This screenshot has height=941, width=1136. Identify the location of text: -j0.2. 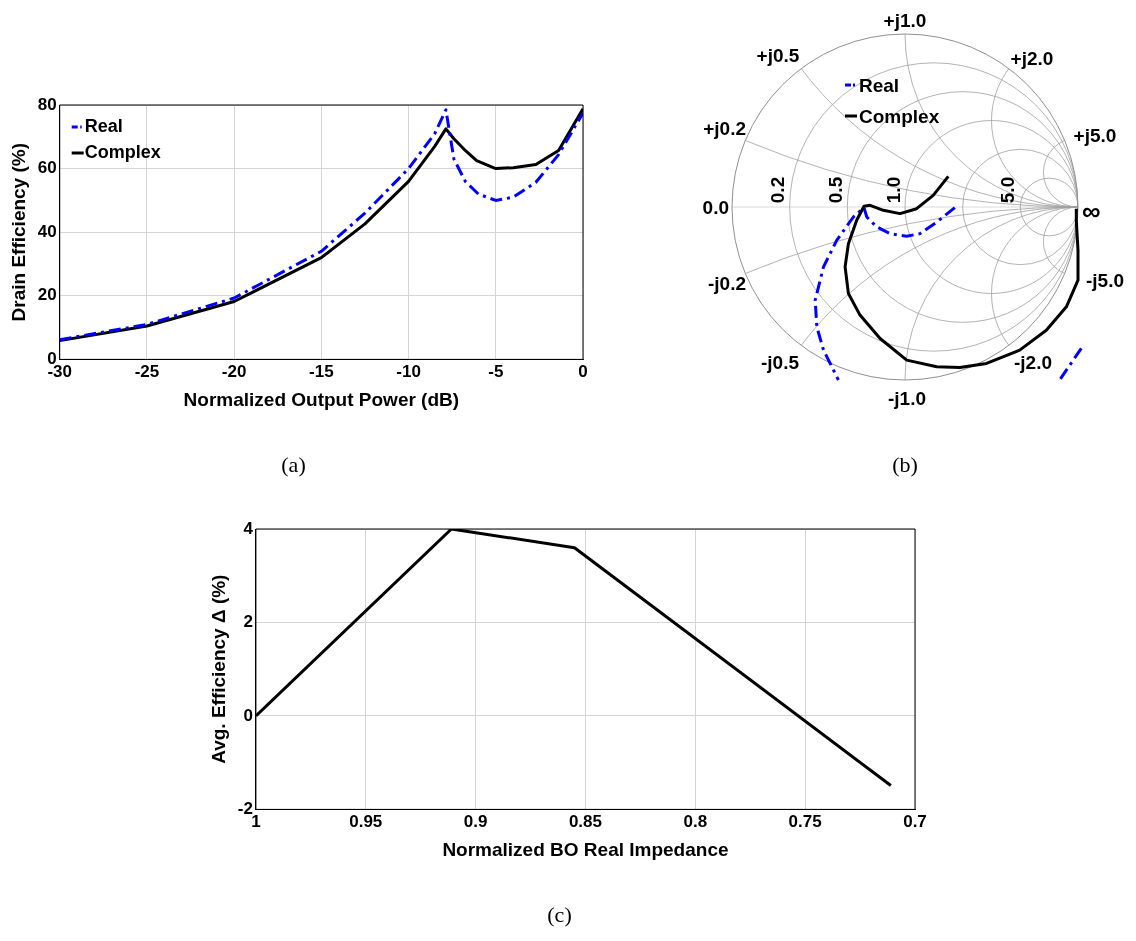
(726, 283).